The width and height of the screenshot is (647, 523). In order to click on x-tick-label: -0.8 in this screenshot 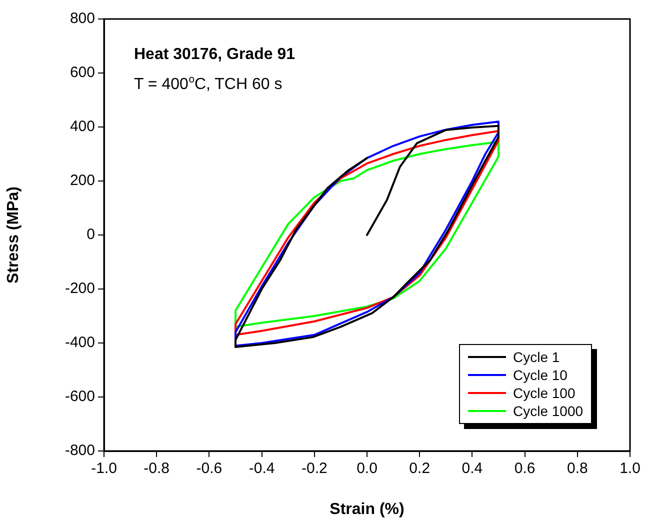, I will do `click(157, 469)`.